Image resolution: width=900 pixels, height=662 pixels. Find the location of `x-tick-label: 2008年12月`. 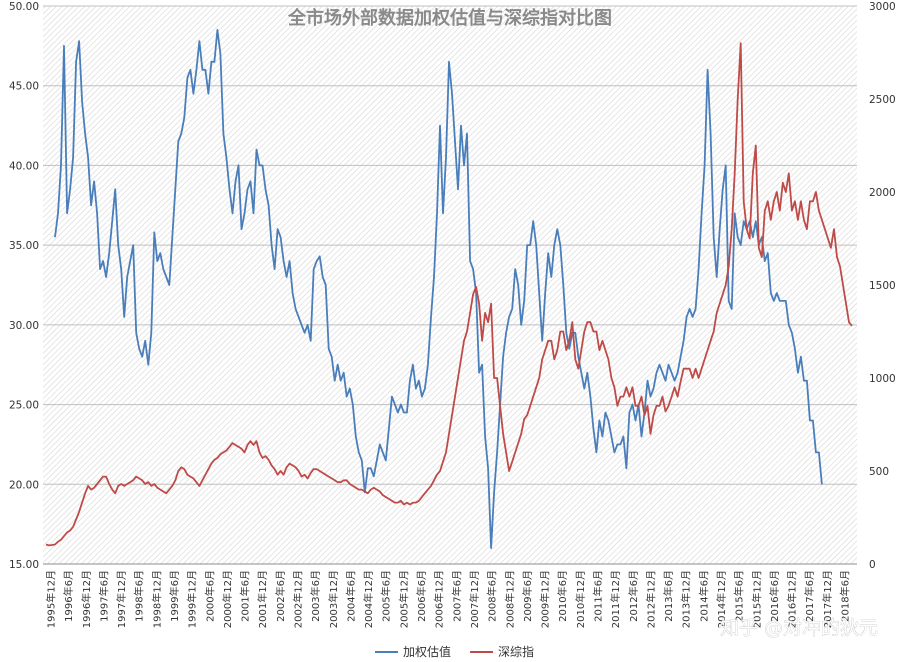

x-tick-label: 2008年12月 is located at coordinates (509, 599).